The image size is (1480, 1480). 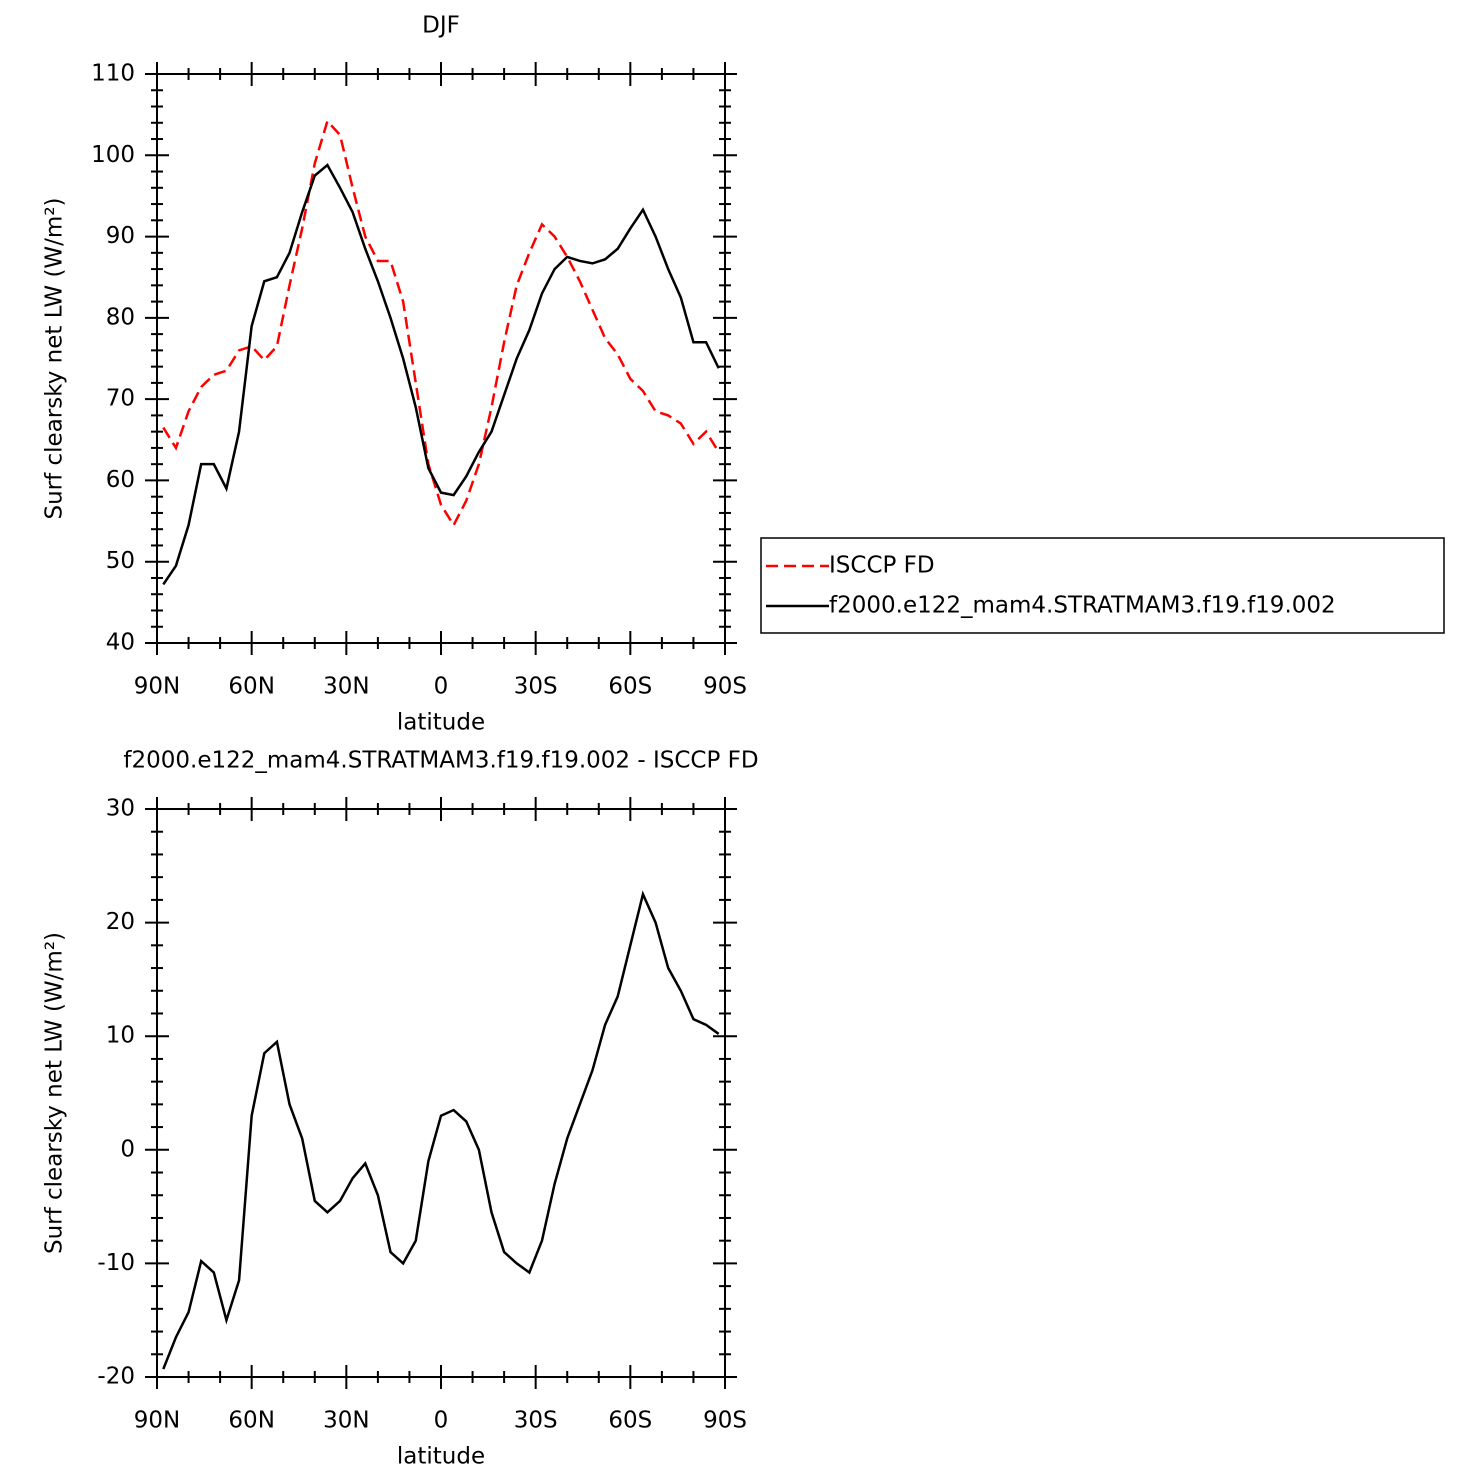 What do you see at coordinates (882, 566) in the screenshot?
I see `legend-label: ISCCP FD` at bounding box center [882, 566].